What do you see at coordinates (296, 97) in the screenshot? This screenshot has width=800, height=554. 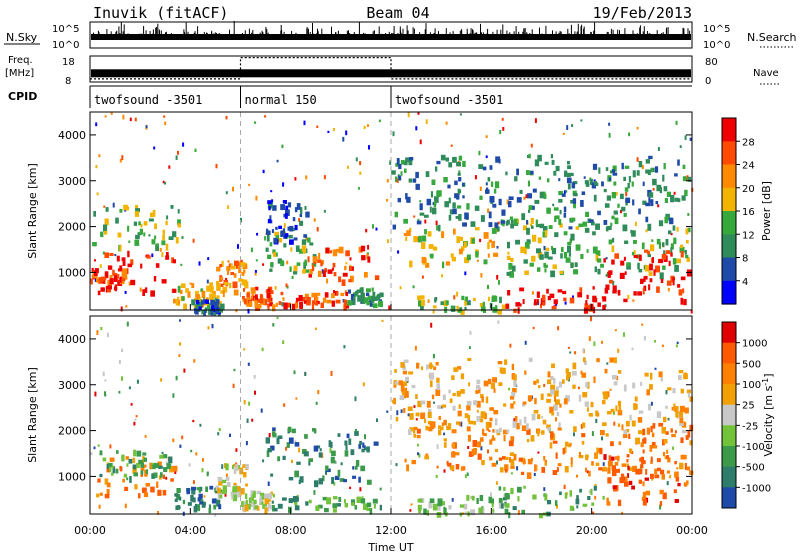 I see `cpid-segments: twofsound -3501 normal 150 twofsound -3501` at bounding box center [296, 97].